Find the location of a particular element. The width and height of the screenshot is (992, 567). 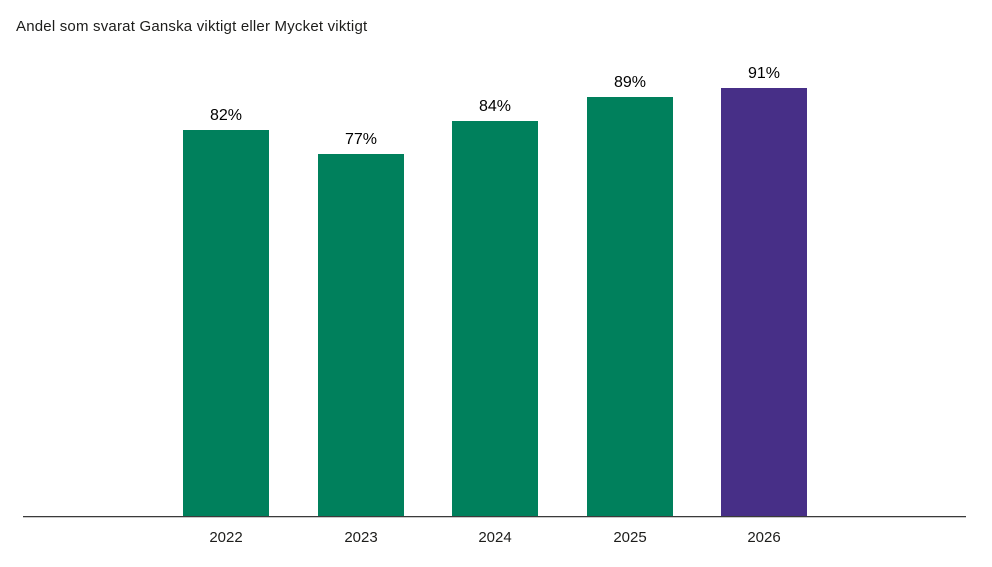

x-axis-label-2026: 2026 is located at coordinates (764, 537).